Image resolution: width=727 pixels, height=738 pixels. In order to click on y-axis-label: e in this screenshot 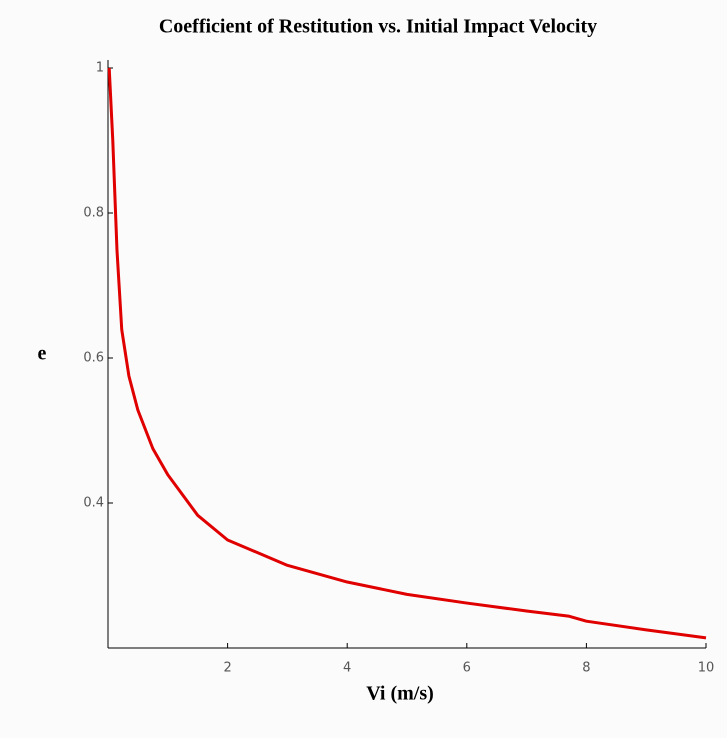, I will do `click(42, 354)`.